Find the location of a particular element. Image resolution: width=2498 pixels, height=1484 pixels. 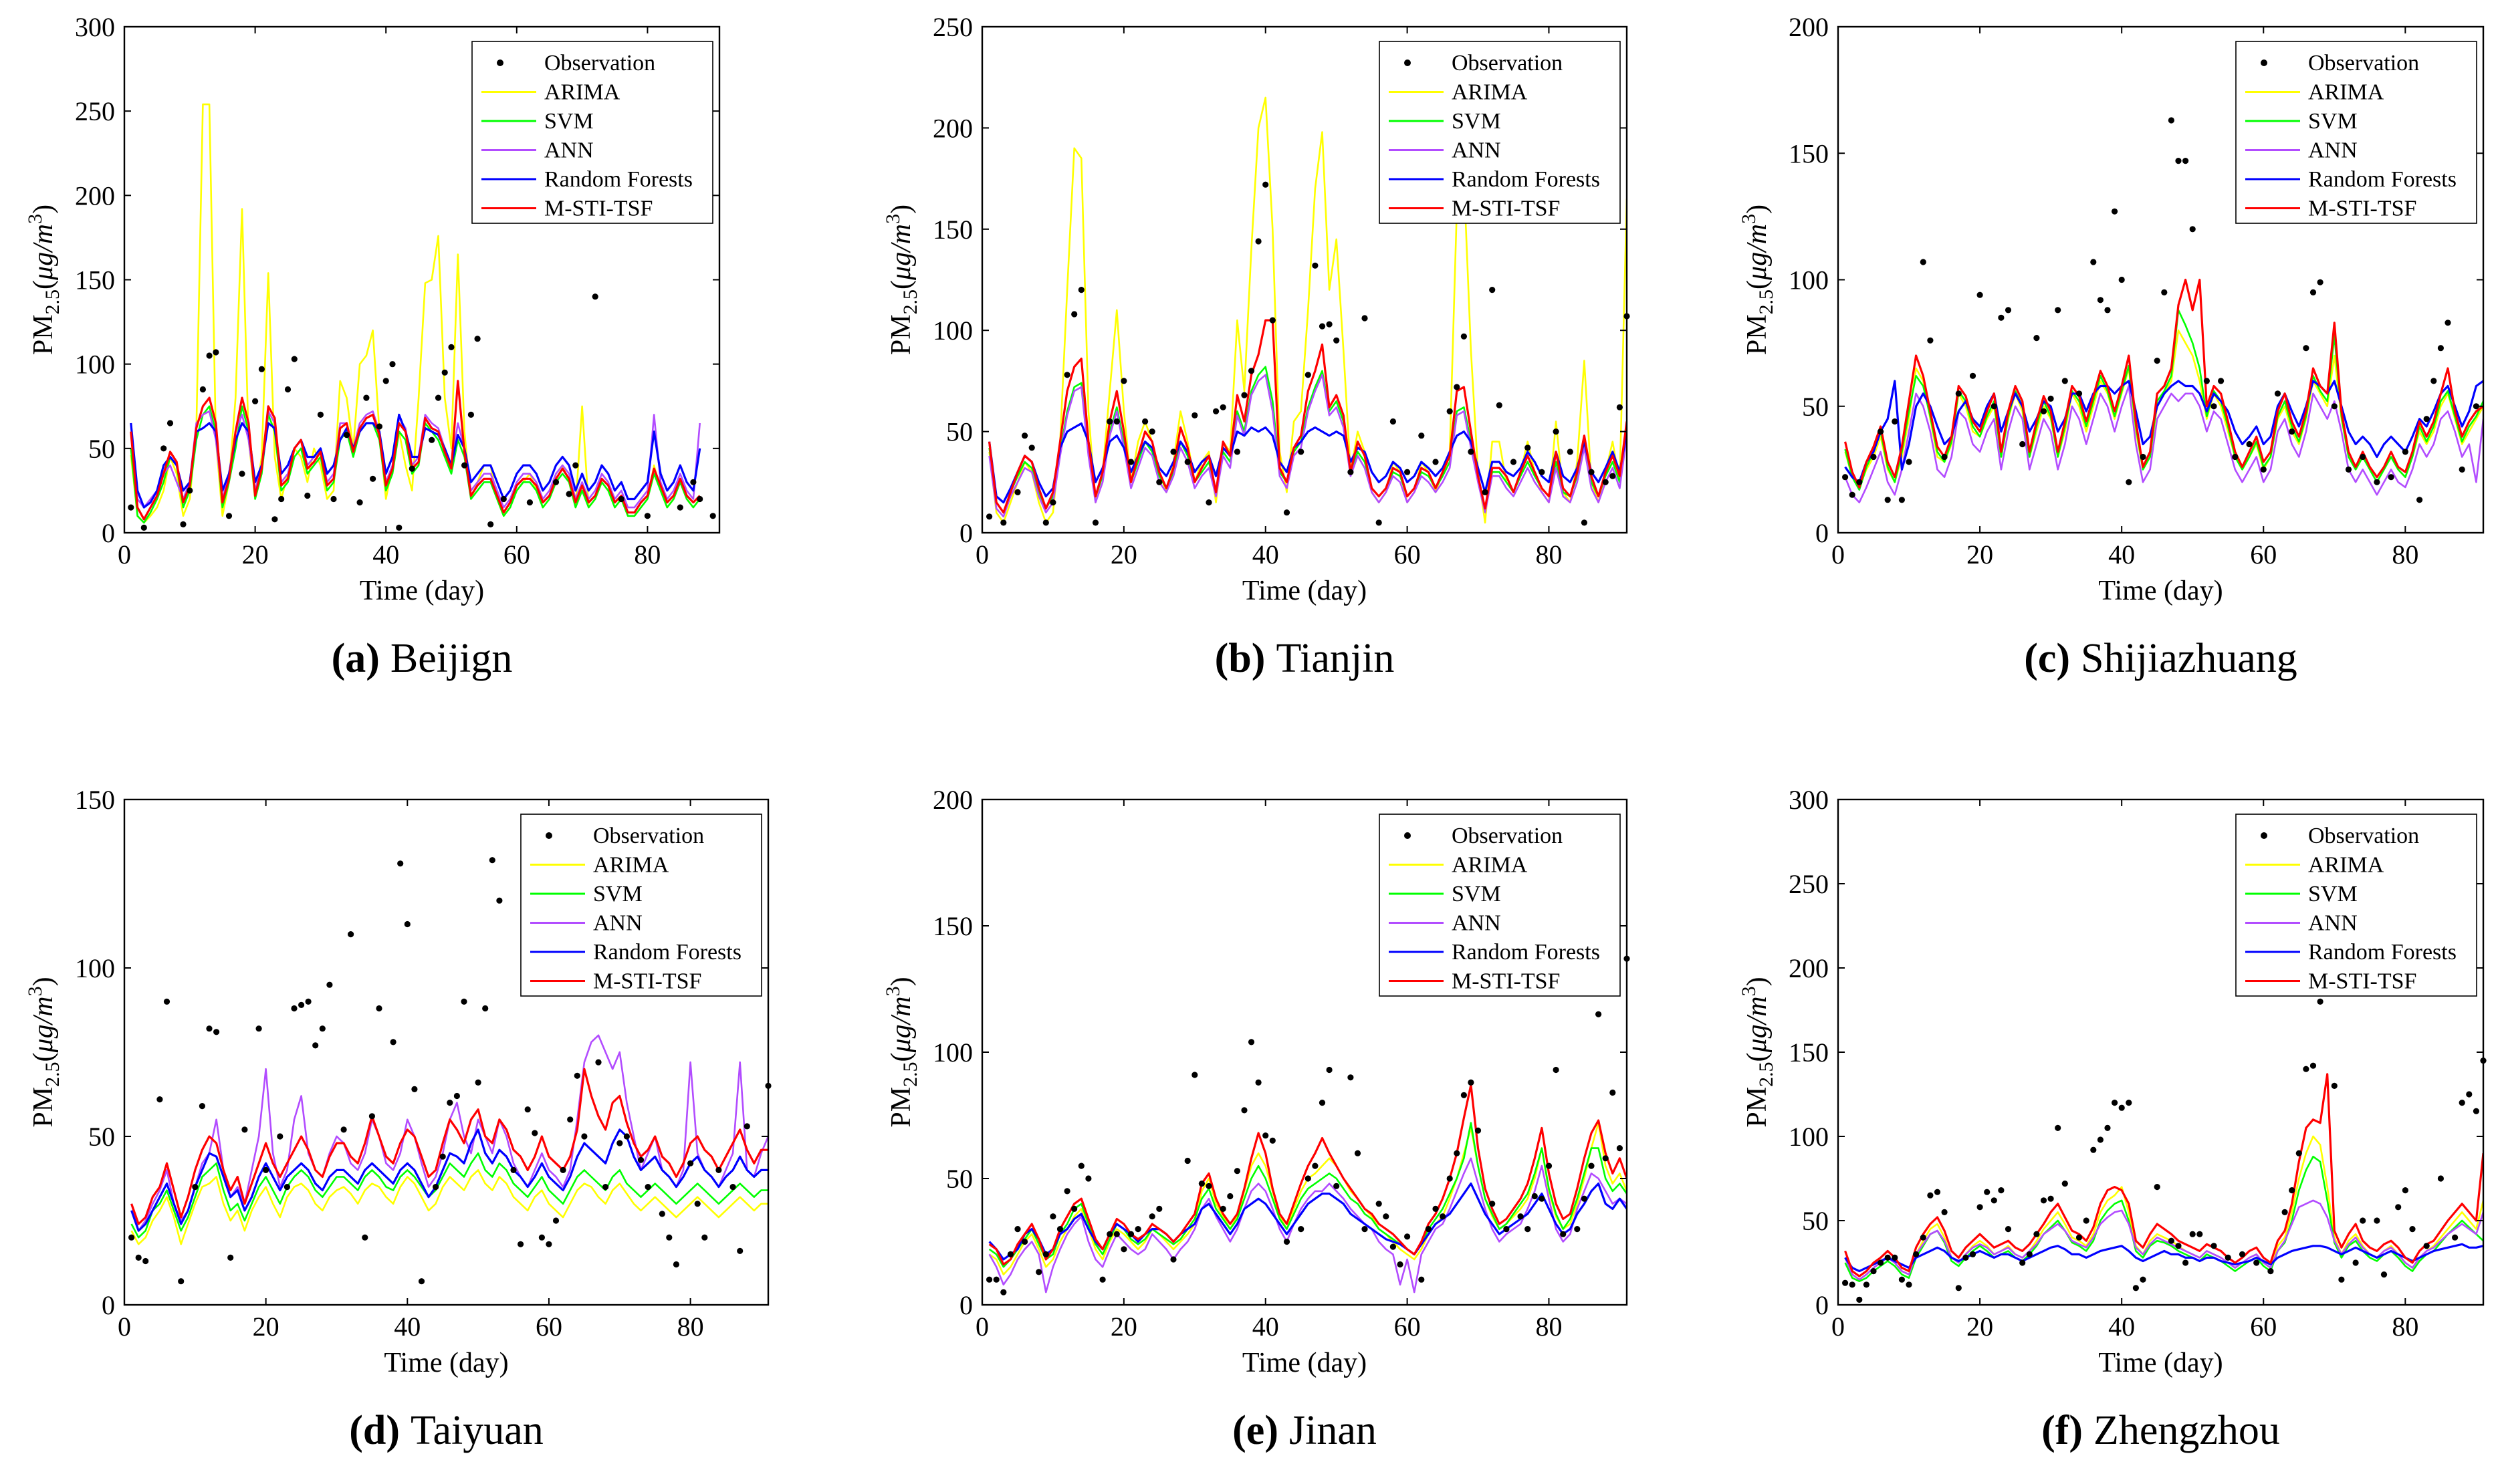

y-tick-label: 100 is located at coordinates (95, 968).